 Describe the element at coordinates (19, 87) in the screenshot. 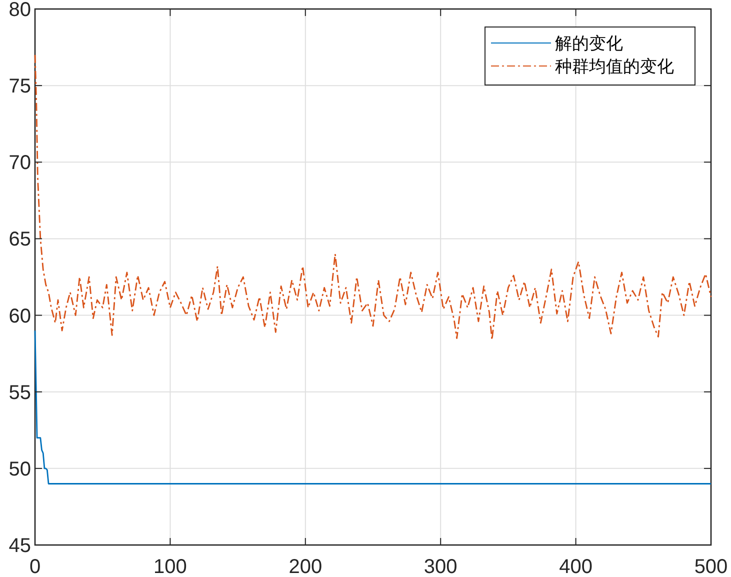

I see `y-tick-label: 75` at that location.